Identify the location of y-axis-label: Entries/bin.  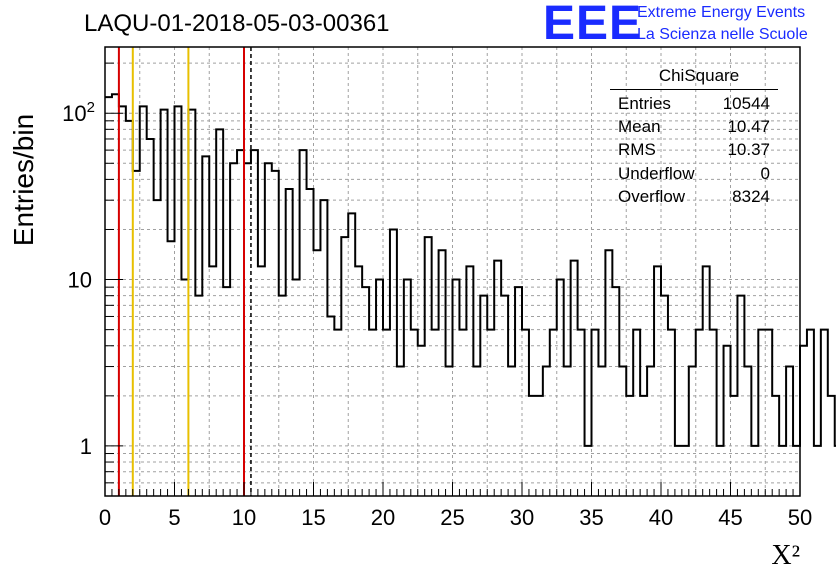
(23, 180).